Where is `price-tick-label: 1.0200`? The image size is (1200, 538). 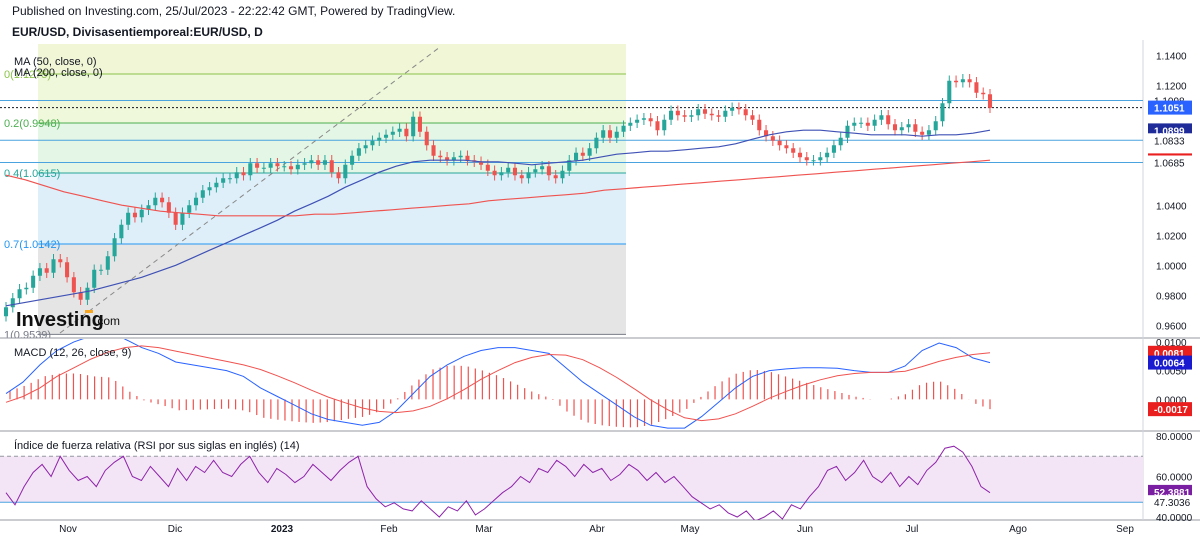
price-tick-label: 1.0200 is located at coordinates (1171, 236).